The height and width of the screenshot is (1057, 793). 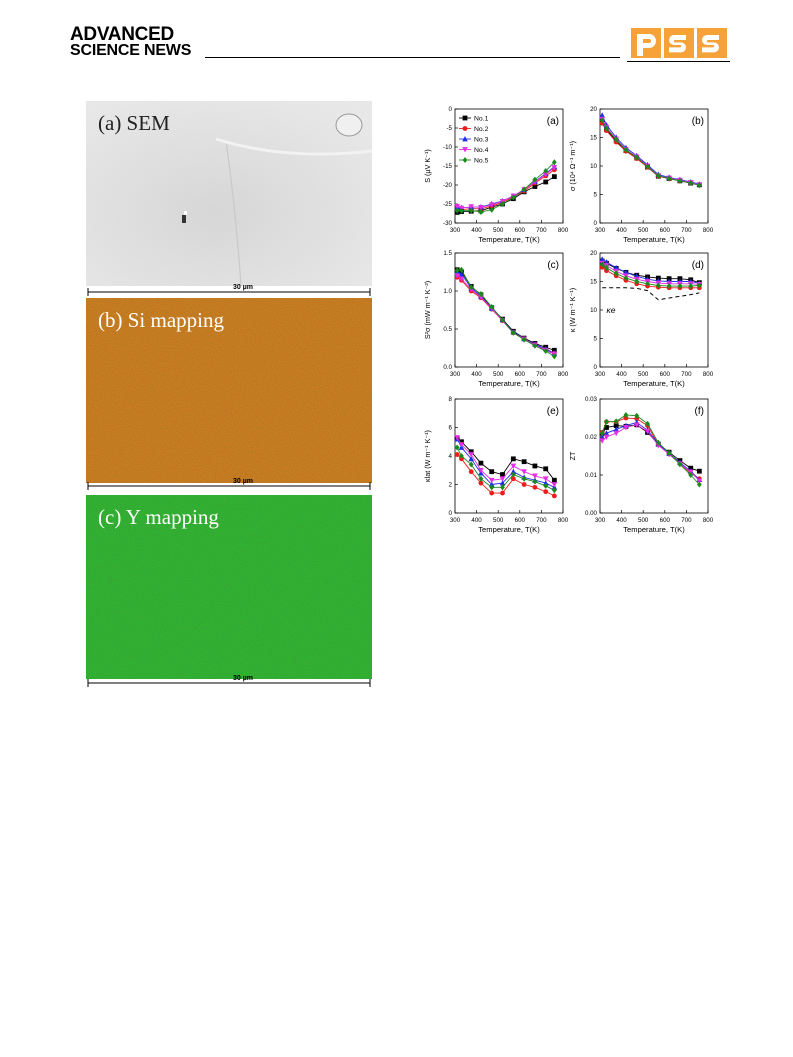 What do you see at coordinates (481, 150) in the screenshot?
I see `legend-entry: No.4` at bounding box center [481, 150].